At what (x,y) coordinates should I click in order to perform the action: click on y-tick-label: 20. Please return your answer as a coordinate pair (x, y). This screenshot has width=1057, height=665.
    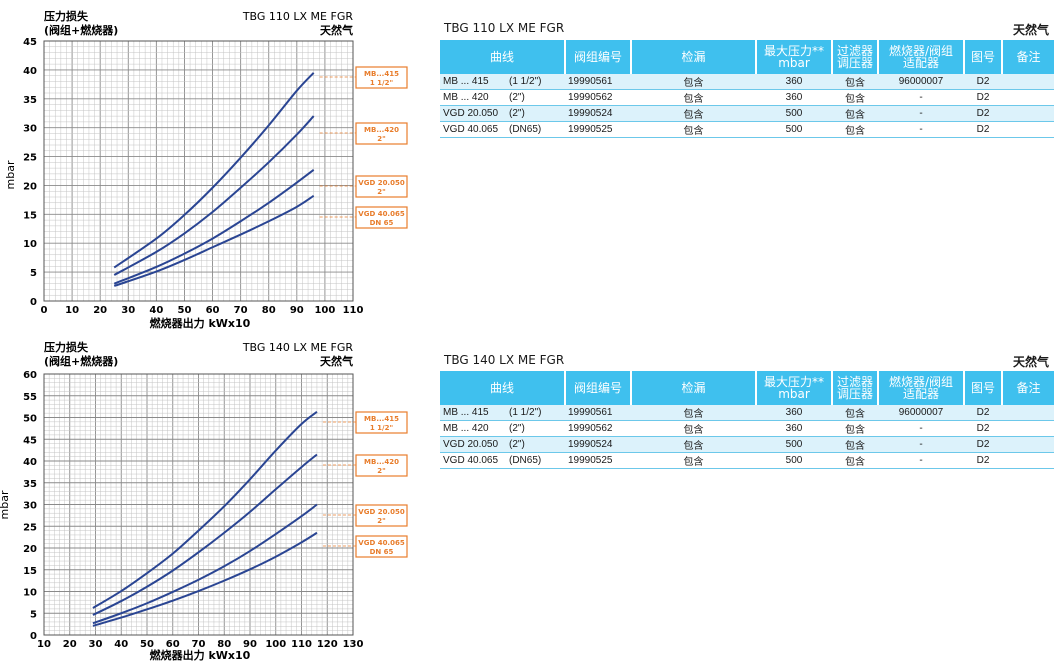
    Looking at the image, I should click on (30, 186).